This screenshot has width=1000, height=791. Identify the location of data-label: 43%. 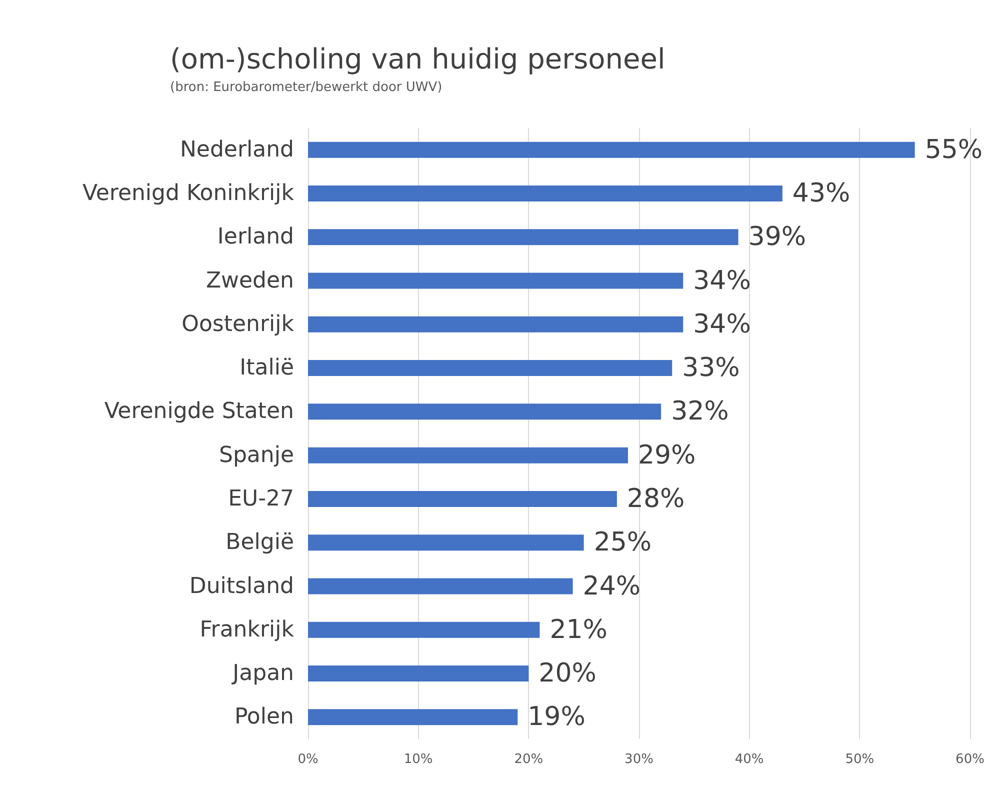
(821, 193).